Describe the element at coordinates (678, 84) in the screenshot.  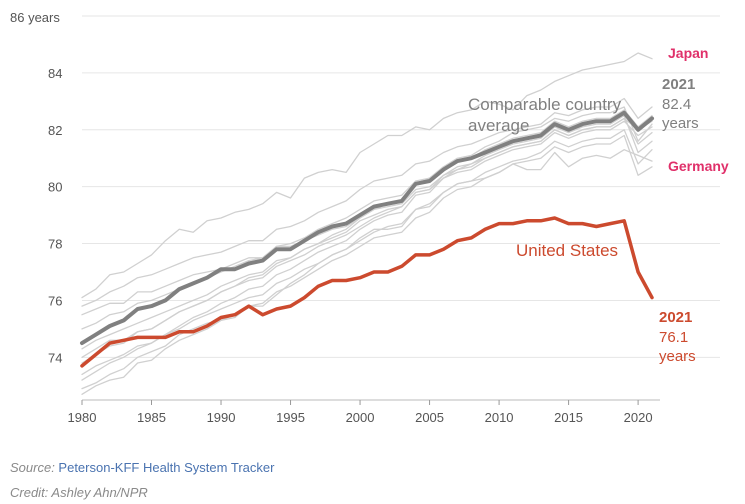
I see `annotation-avg-year: 2021` at that location.